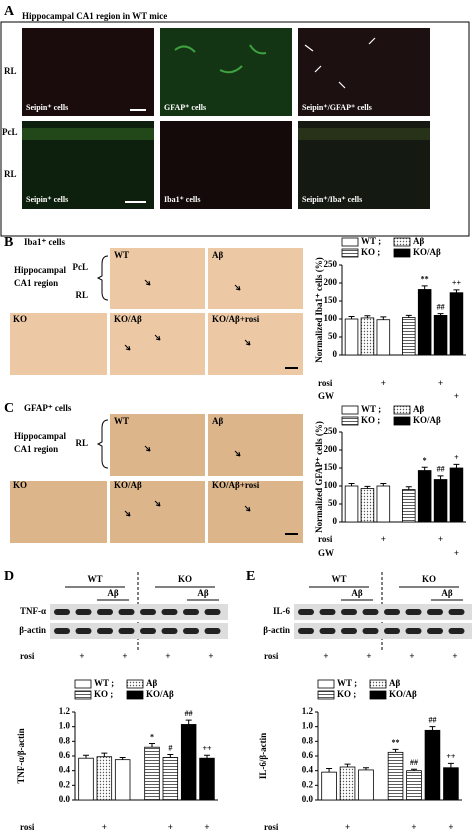 This screenshot has height=837, width=474. What do you see at coordinates (432, 719) in the screenshot?
I see `significance-mark: ##` at bounding box center [432, 719].